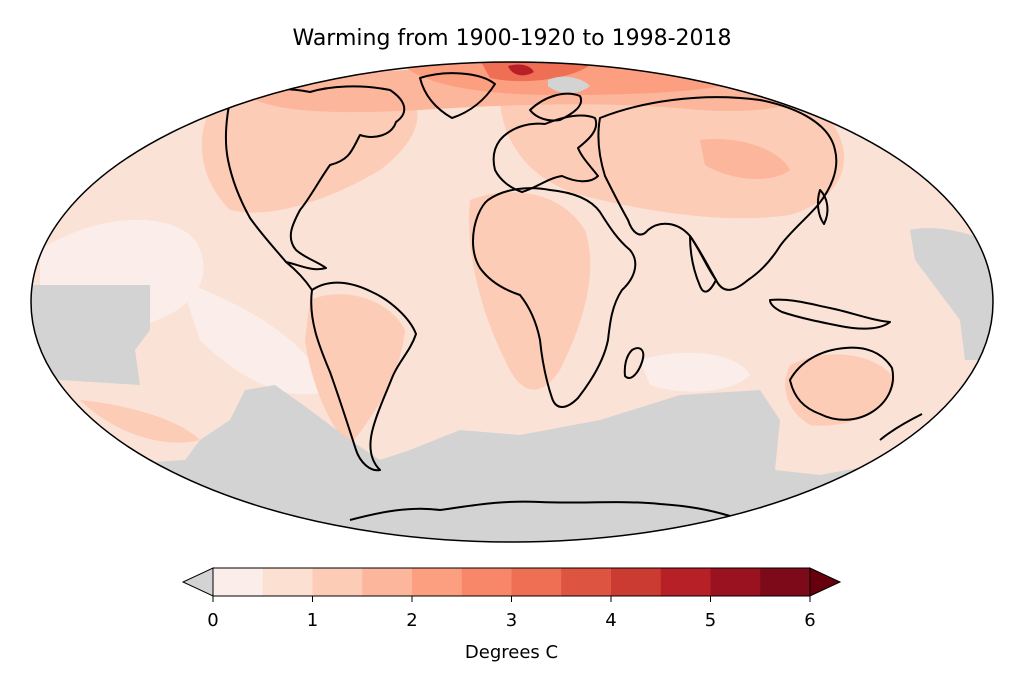 The height and width of the screenshot is (692, 1024). What do you see at coordinates (901, 427) in the screenshot?
I see `coastline-new-zealand` at bounding box center [901, 427].